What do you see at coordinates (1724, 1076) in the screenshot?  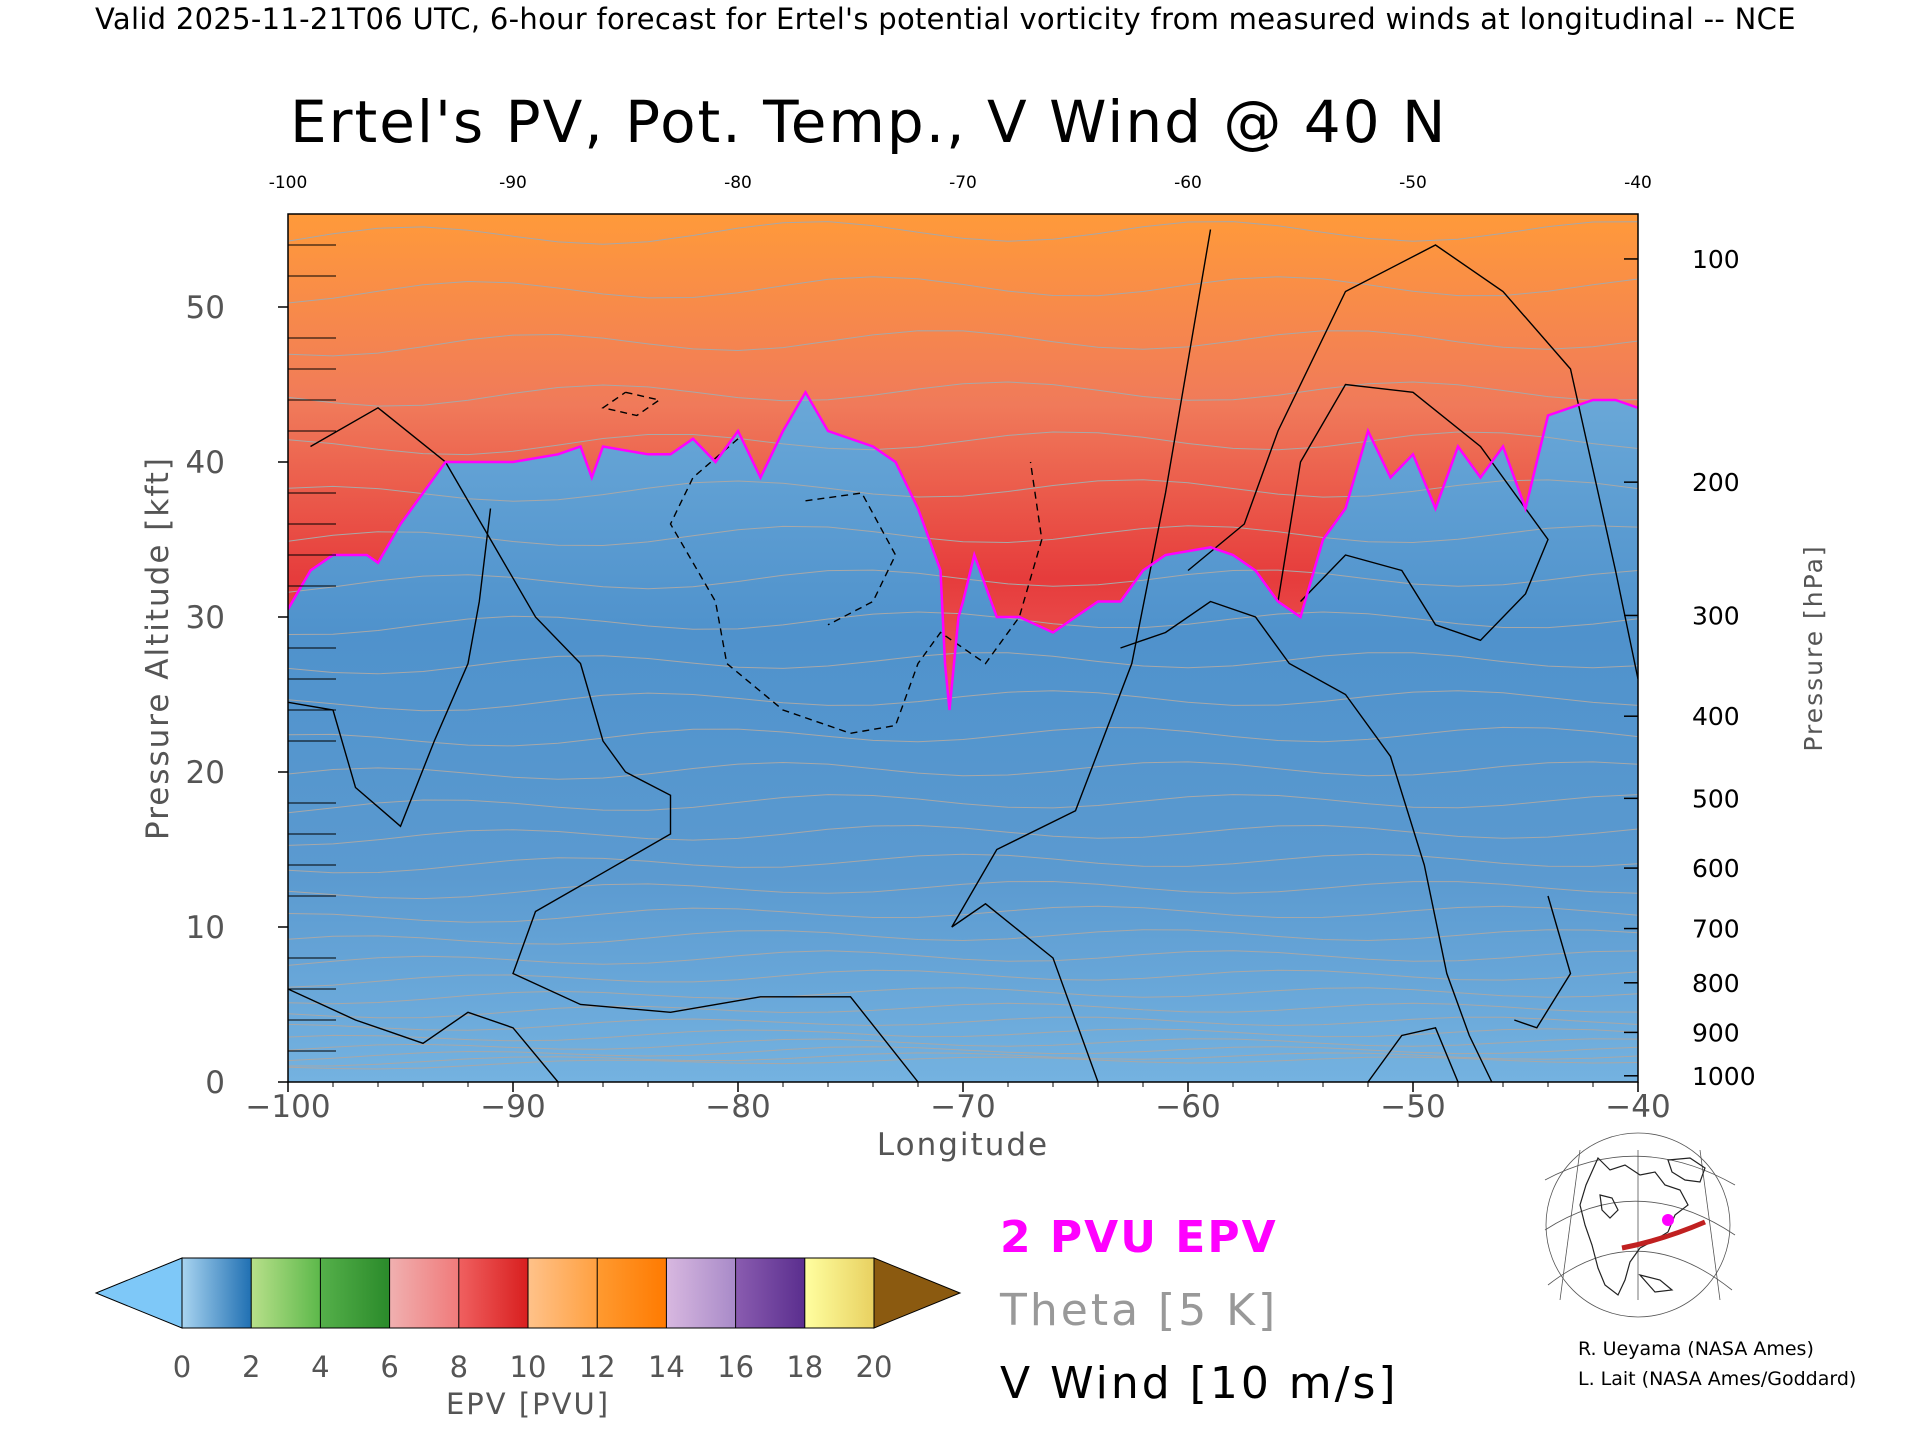 I see `pressure-tick-label: 1000` at bounding box center [1724, 1076].